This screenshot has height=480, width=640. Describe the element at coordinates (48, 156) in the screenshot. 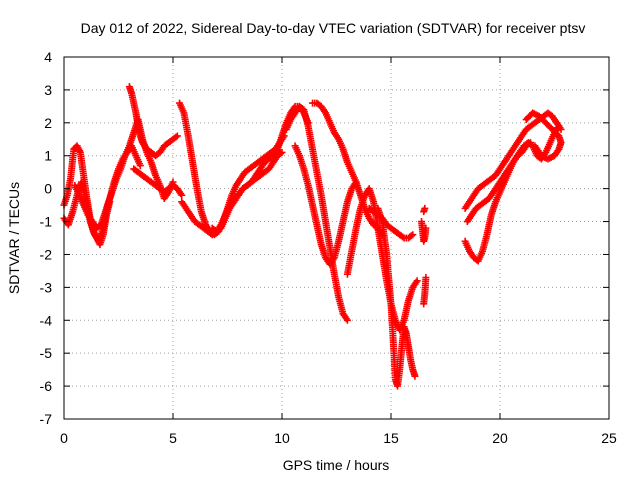

I see `y-tick-label: 1` at that location.